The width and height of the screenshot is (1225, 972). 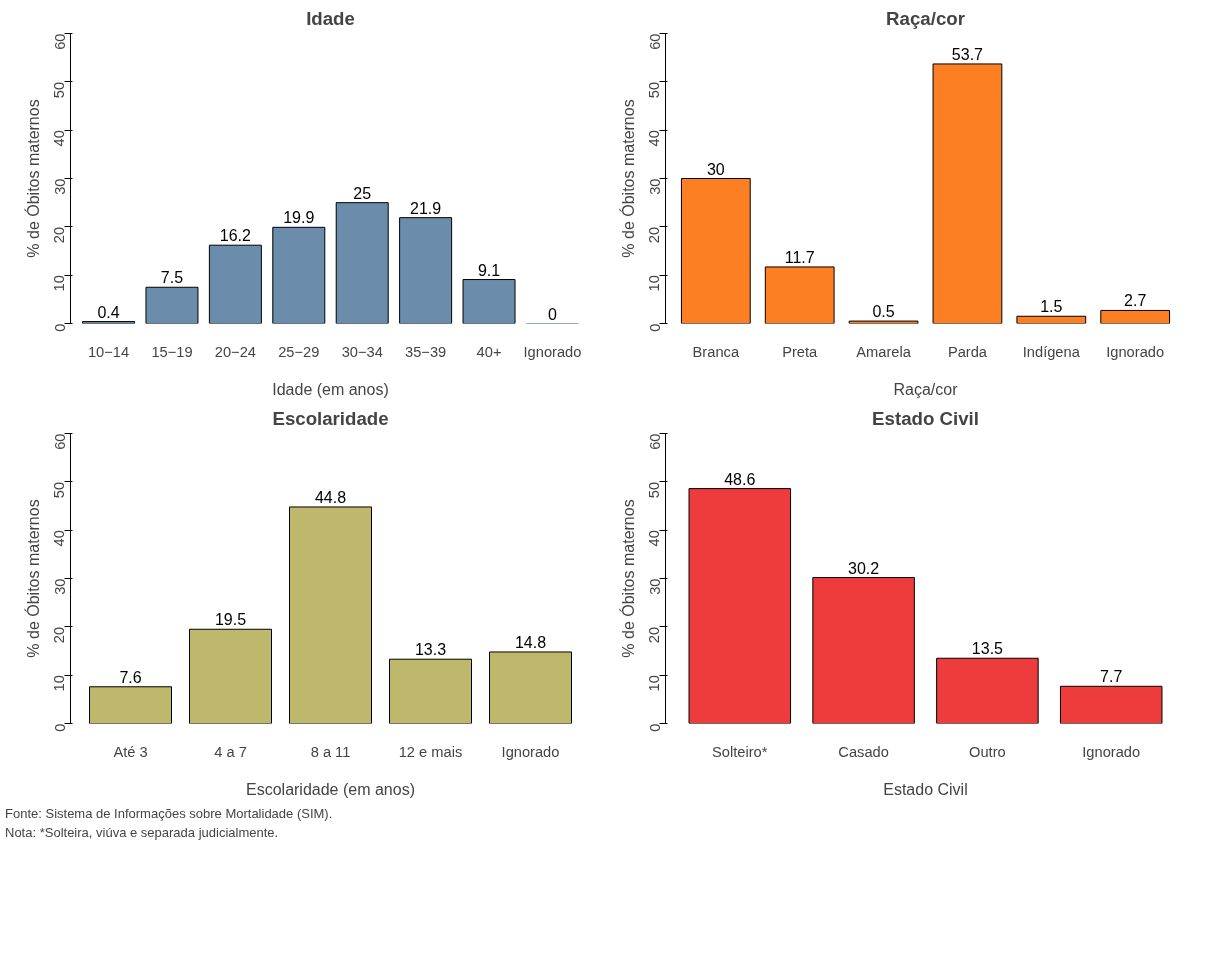 What do you see at coordinates (925, 789) in the screenshot?
I see `x-axis-title: Estado Civil` at bounding box center [925, 789].